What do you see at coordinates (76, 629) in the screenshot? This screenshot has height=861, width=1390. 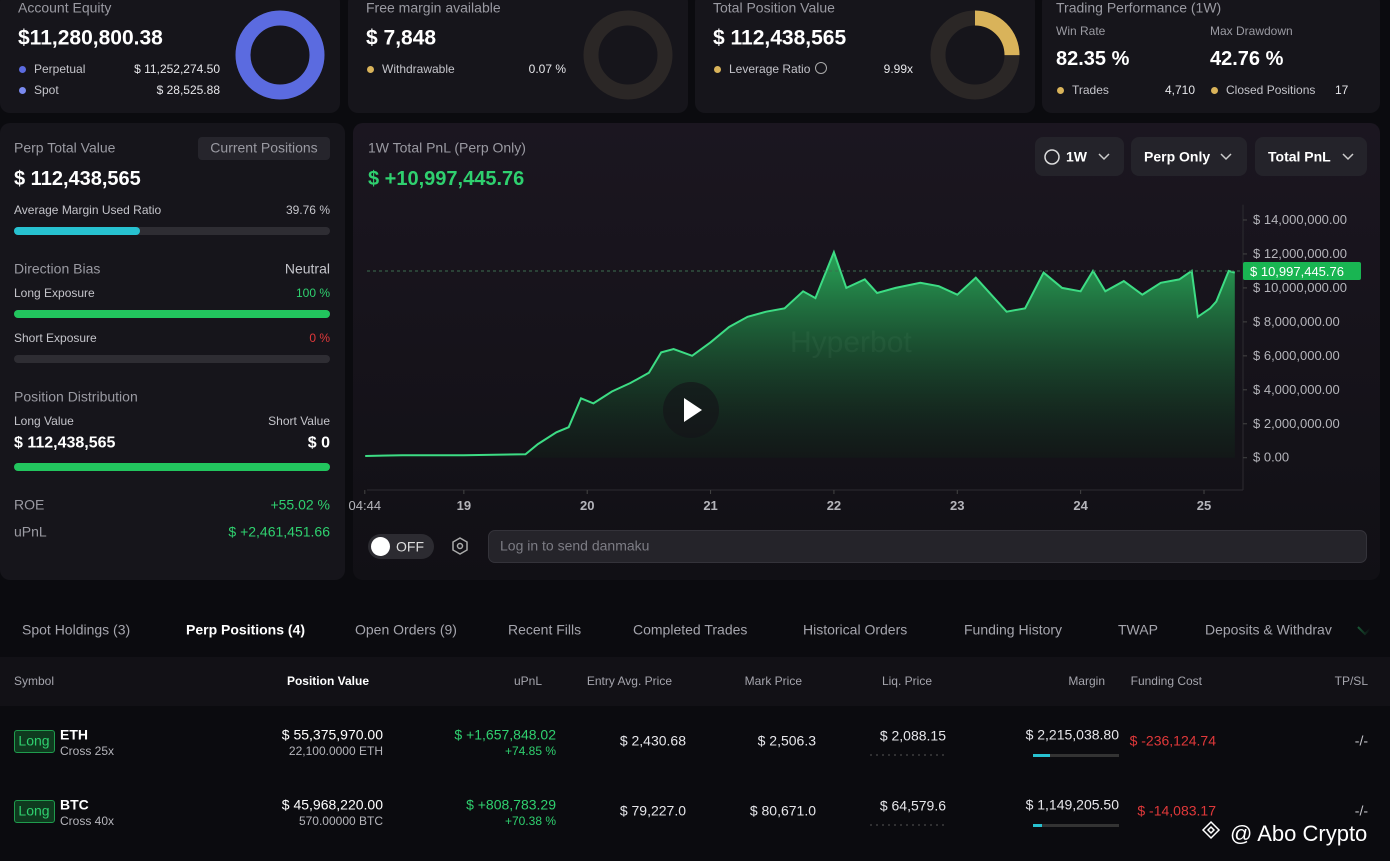 I see `tab: Spot Holdings (3)` at bounding box center [76, 629].